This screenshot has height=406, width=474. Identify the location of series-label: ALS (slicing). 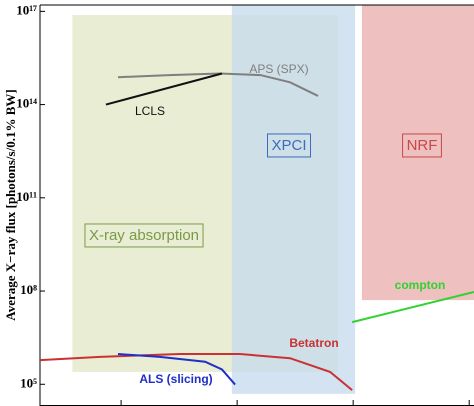
(175, 379).